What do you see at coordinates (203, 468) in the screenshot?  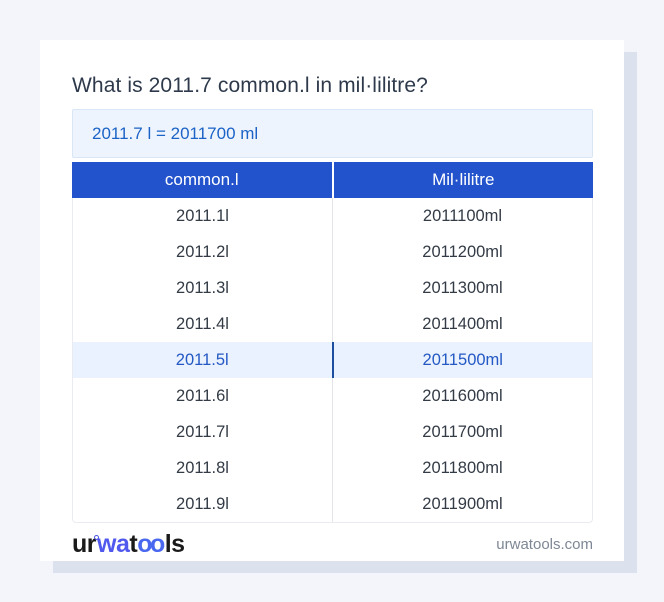 I see `cell-liters: 2011.8l` at bounding box center [203, 468].